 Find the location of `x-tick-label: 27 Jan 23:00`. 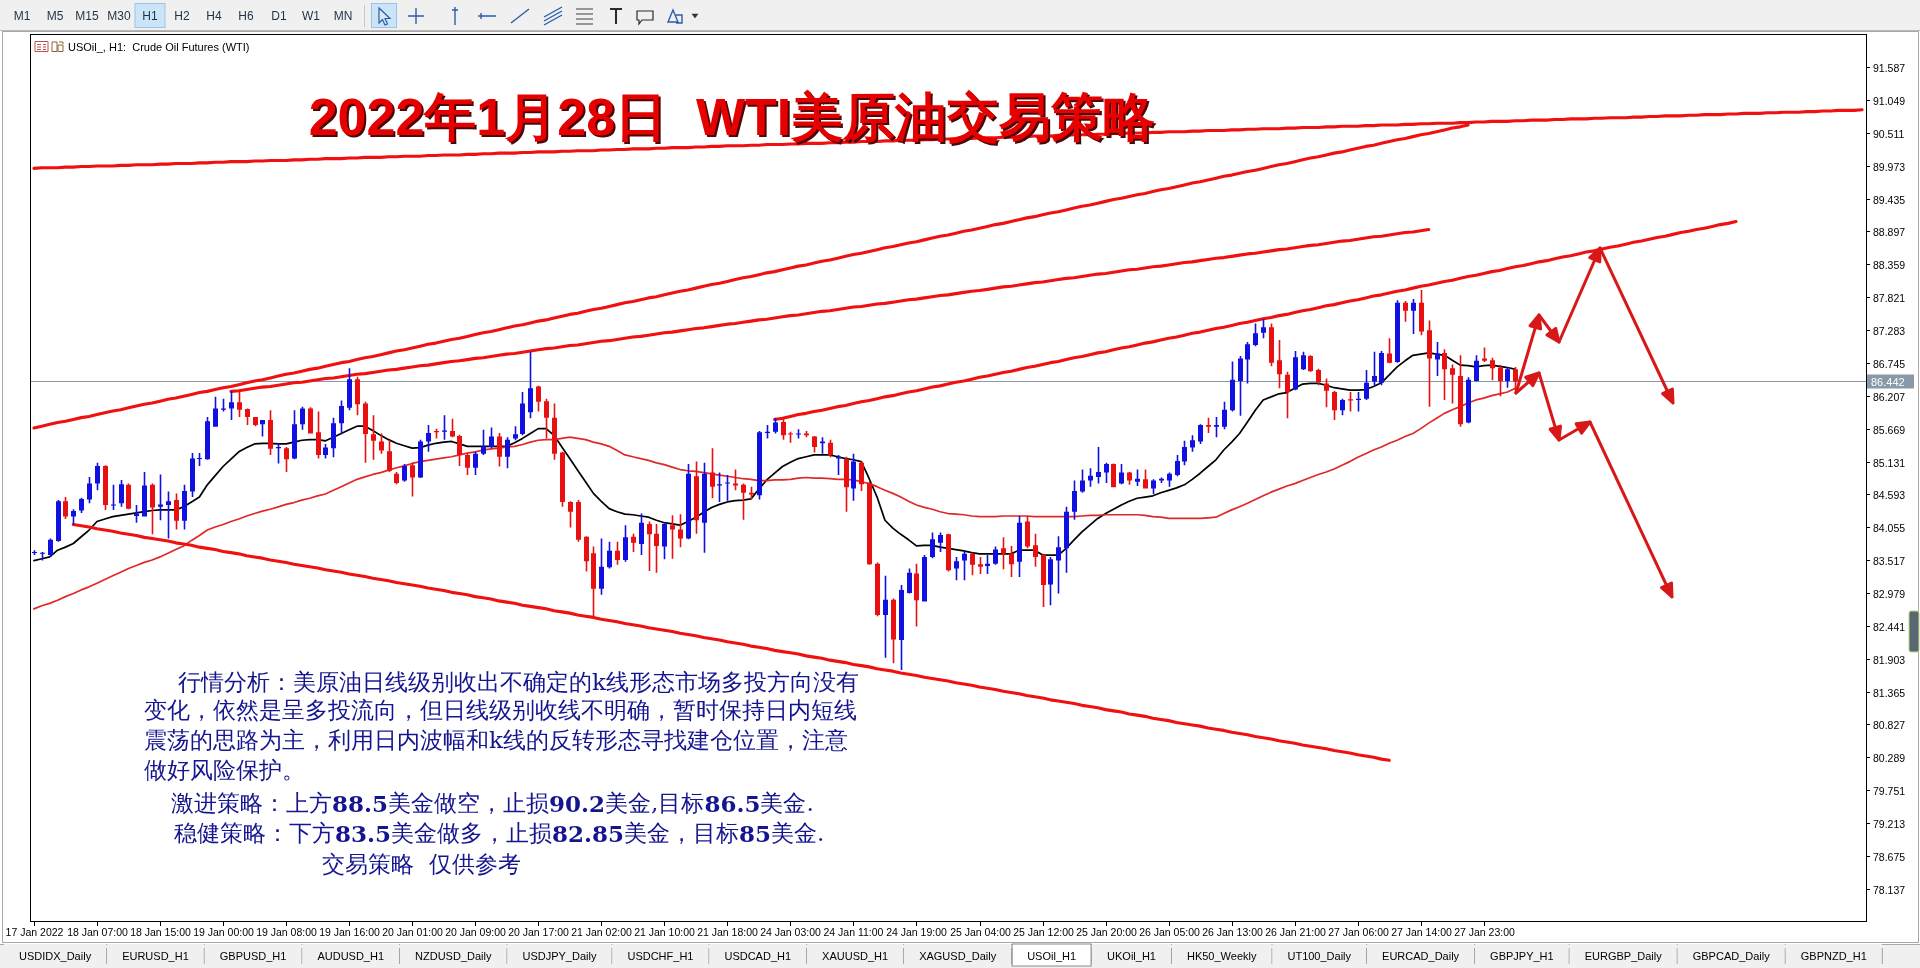

x-tick-label: 27 Jan 23:00 is located at coordinates (1485, 932).